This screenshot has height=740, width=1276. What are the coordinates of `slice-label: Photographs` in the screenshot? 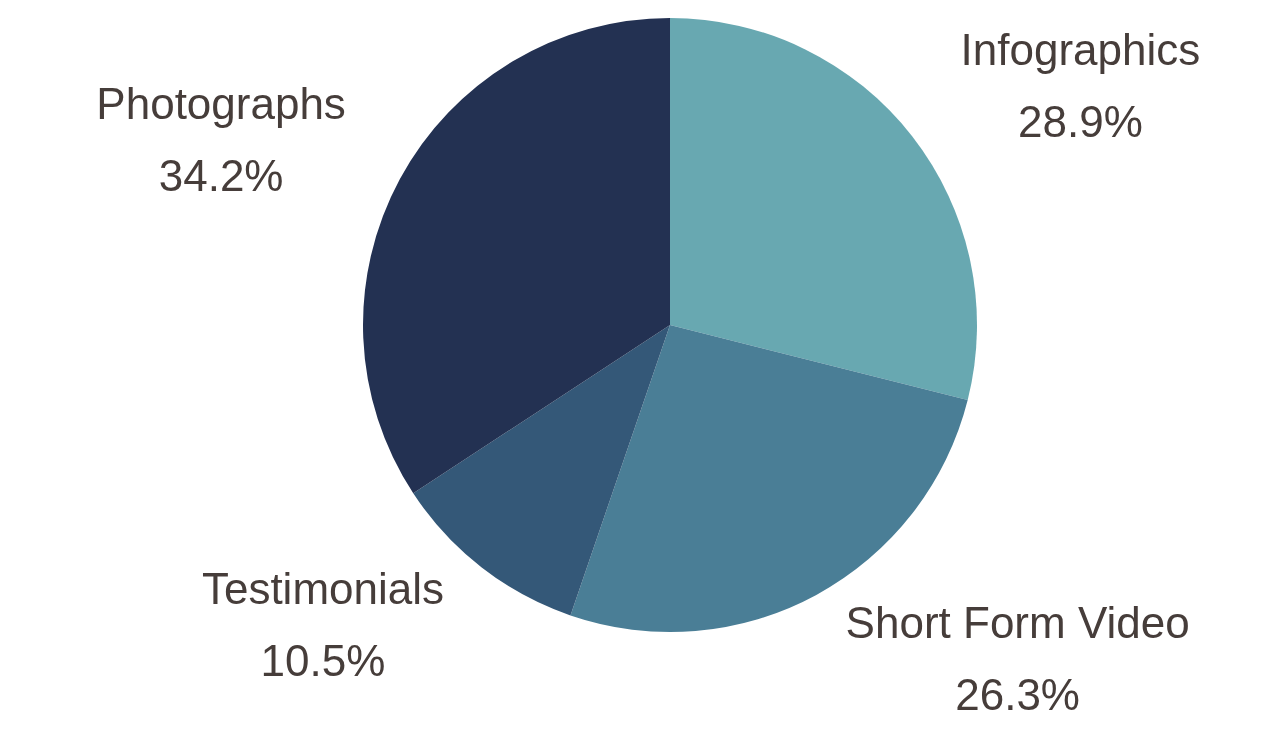 It's located at (221, 103).